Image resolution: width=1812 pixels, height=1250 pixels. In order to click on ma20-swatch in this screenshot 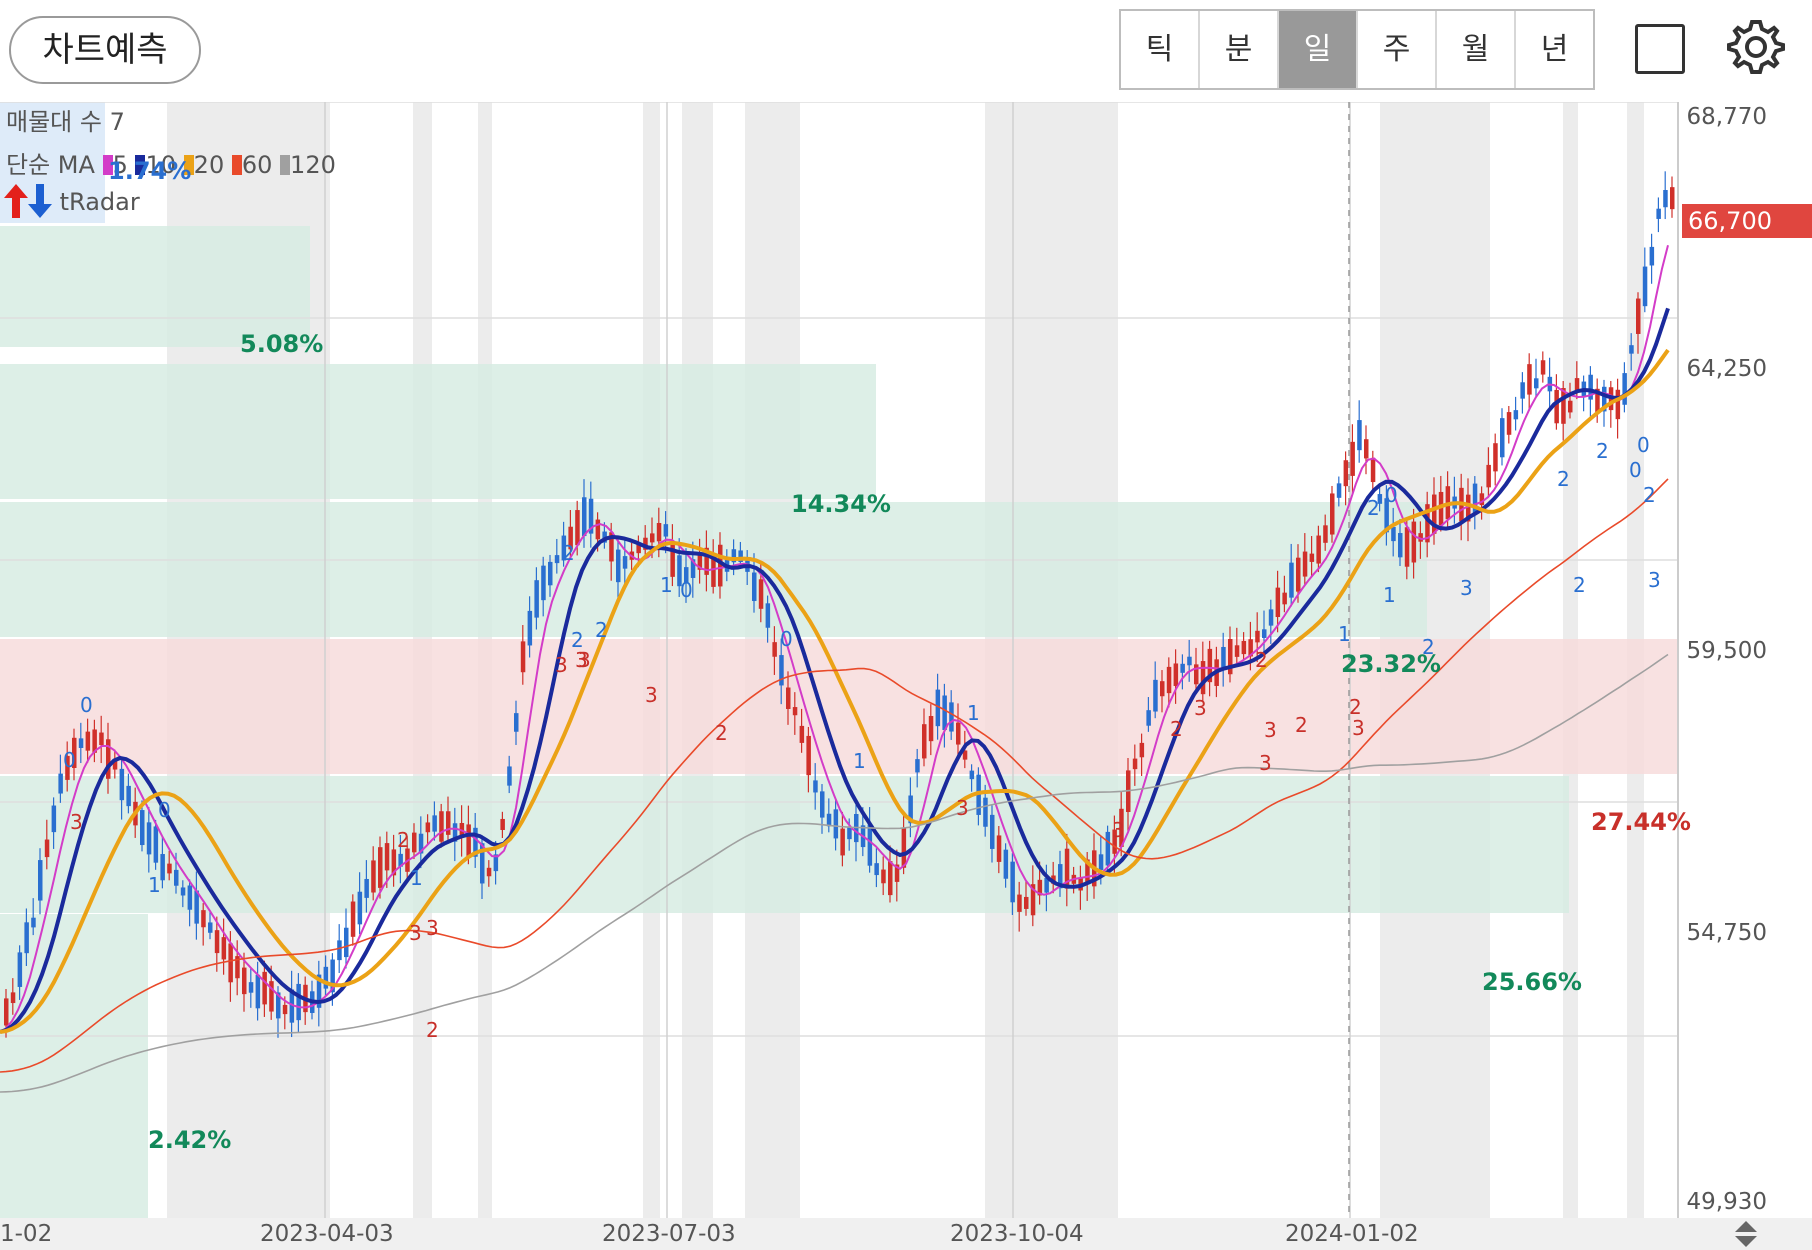, I will do `click(188, 165)`.